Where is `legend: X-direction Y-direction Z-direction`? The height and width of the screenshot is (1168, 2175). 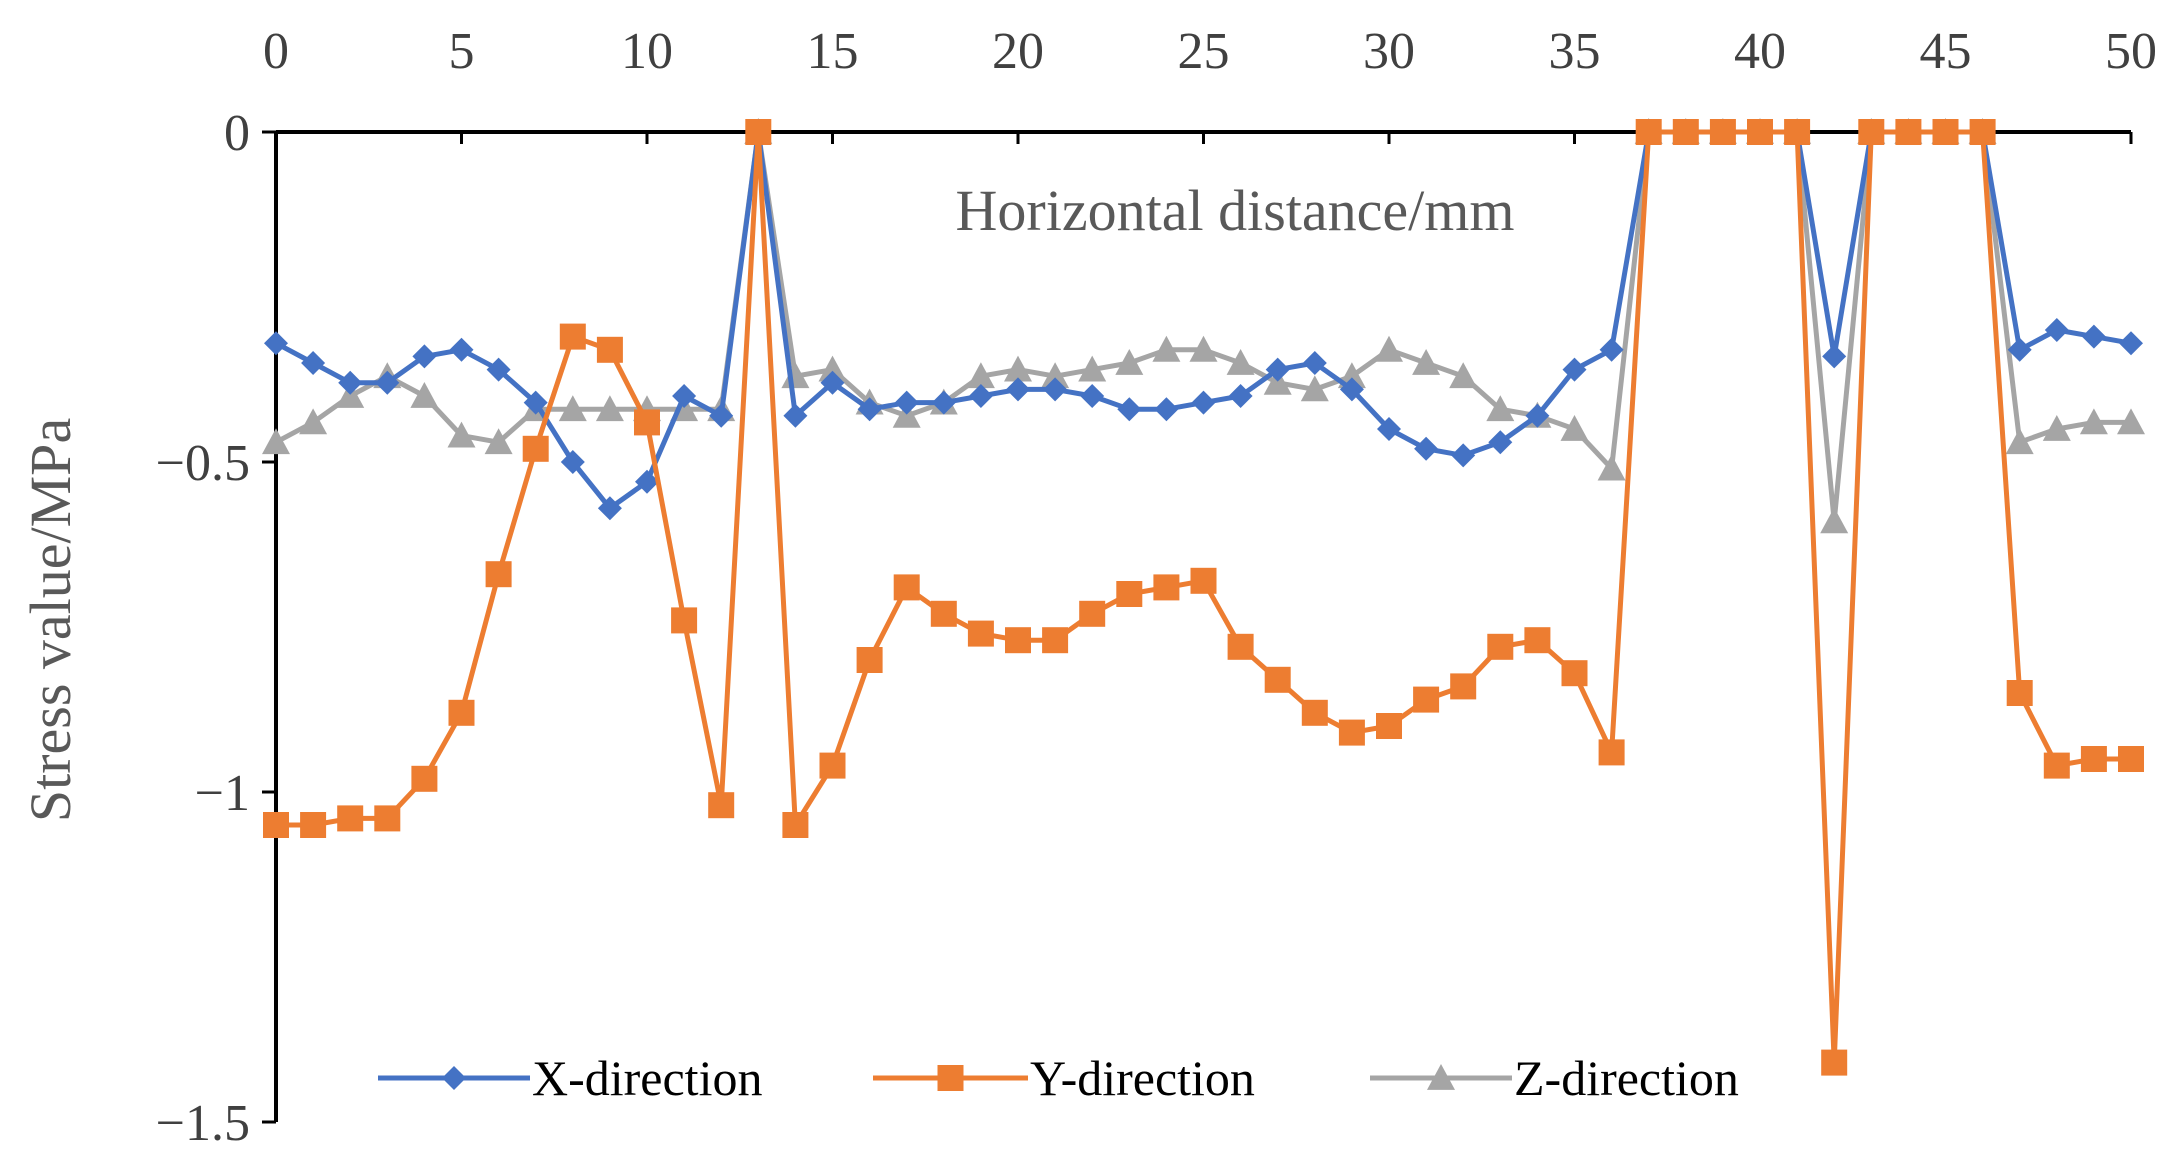 legend: X-direction Y-direction Z-direction is located at coordinates (1058, 1078).